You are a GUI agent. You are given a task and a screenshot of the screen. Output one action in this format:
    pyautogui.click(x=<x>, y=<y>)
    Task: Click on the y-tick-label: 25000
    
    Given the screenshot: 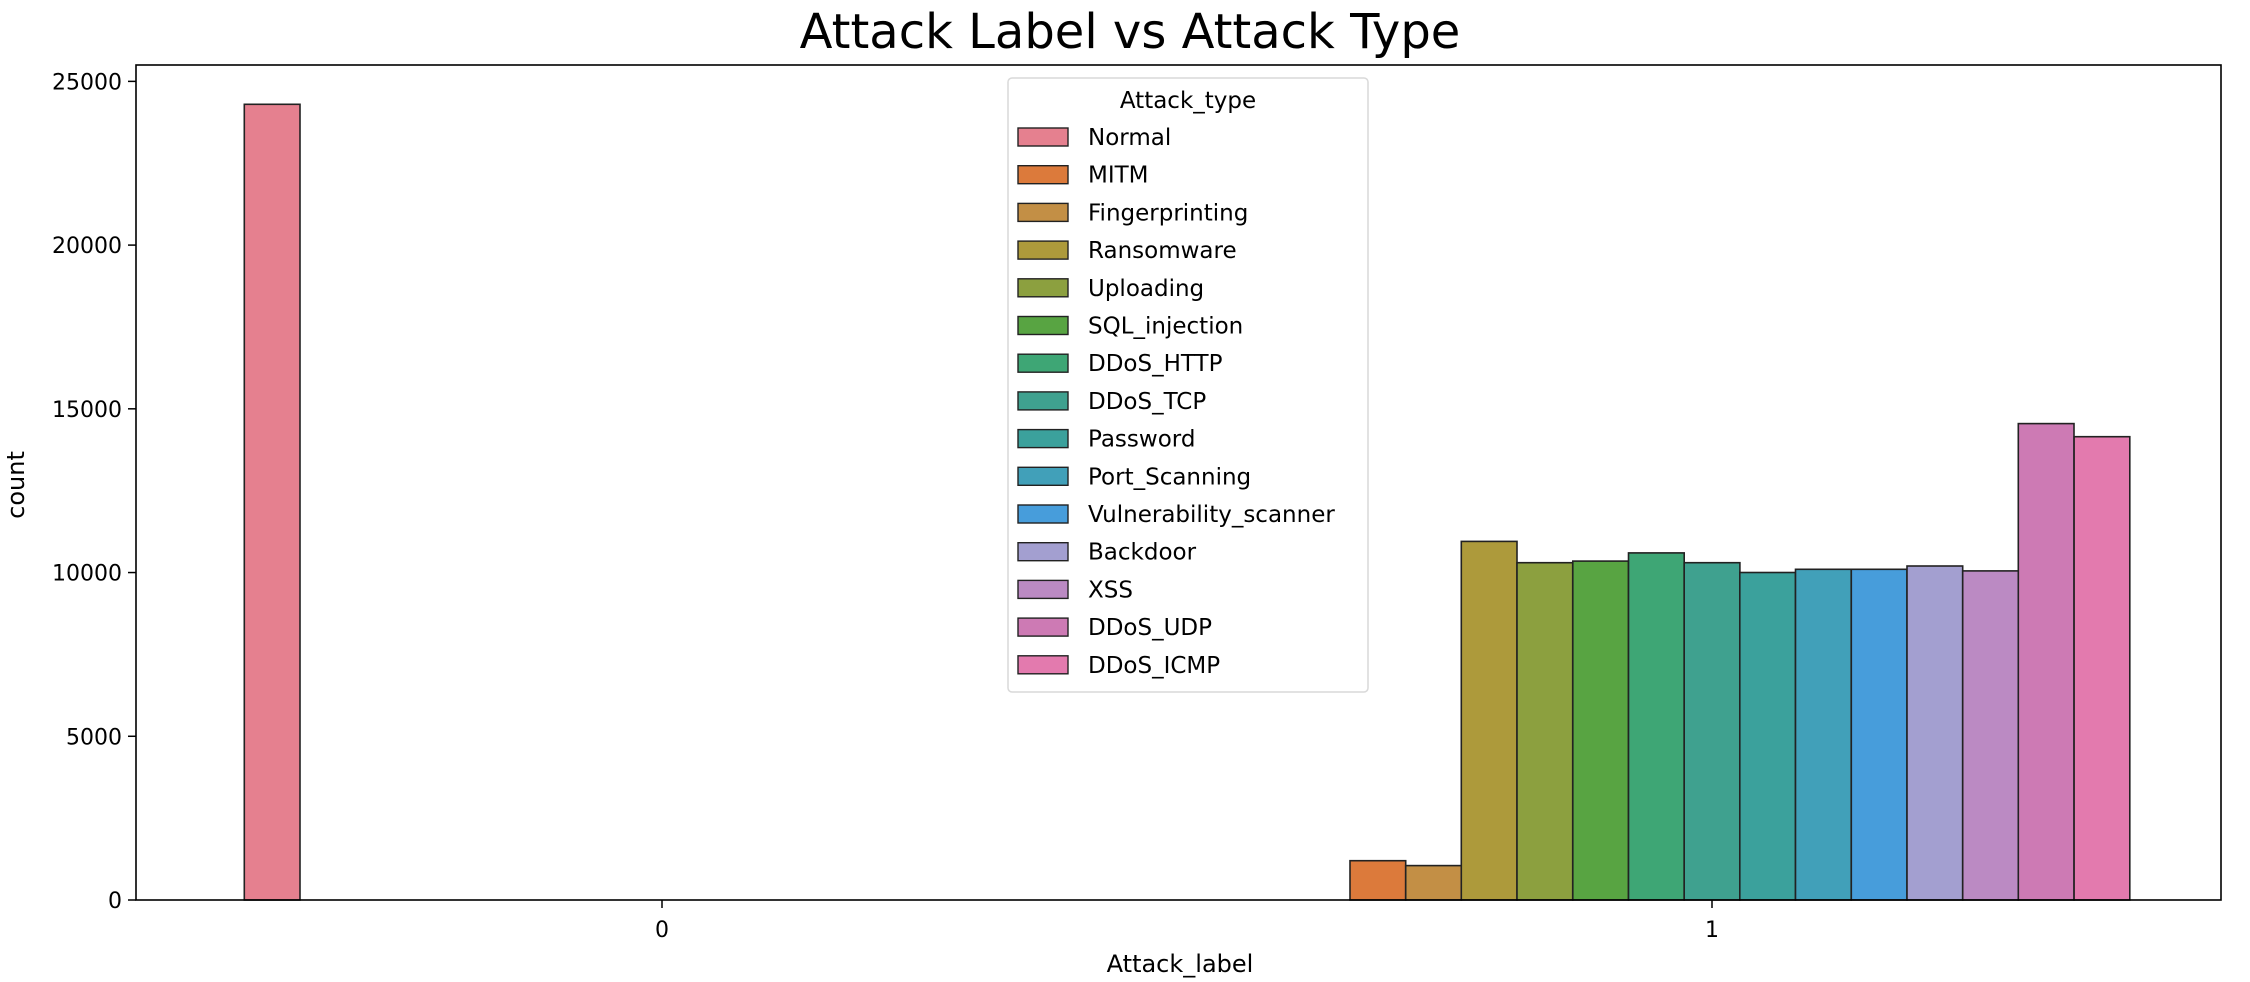 What is the action you would take?
    pyautogui.click(x=87, y=82)
    